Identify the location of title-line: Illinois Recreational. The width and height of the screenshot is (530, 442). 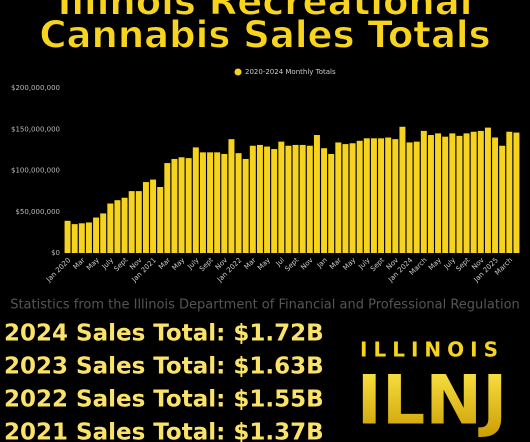
(265, 12).